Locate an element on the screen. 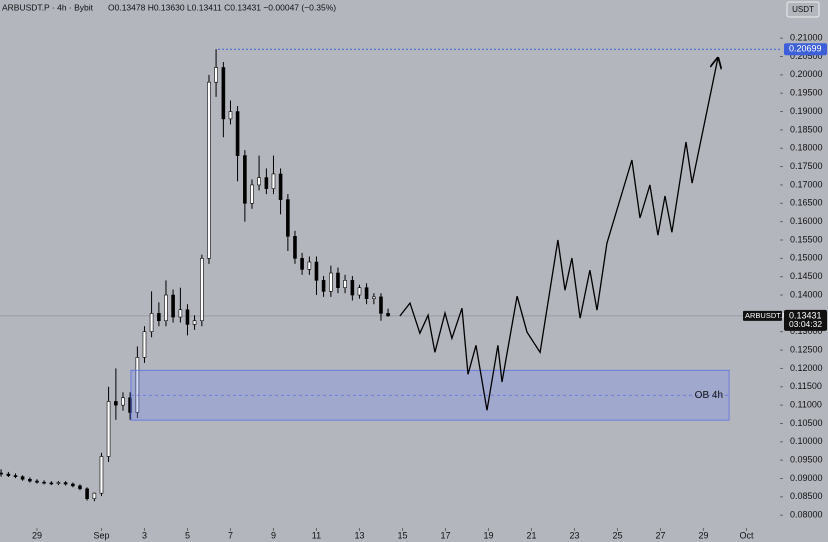  x-tick-label: 19 is located at coordinates (488, 535).